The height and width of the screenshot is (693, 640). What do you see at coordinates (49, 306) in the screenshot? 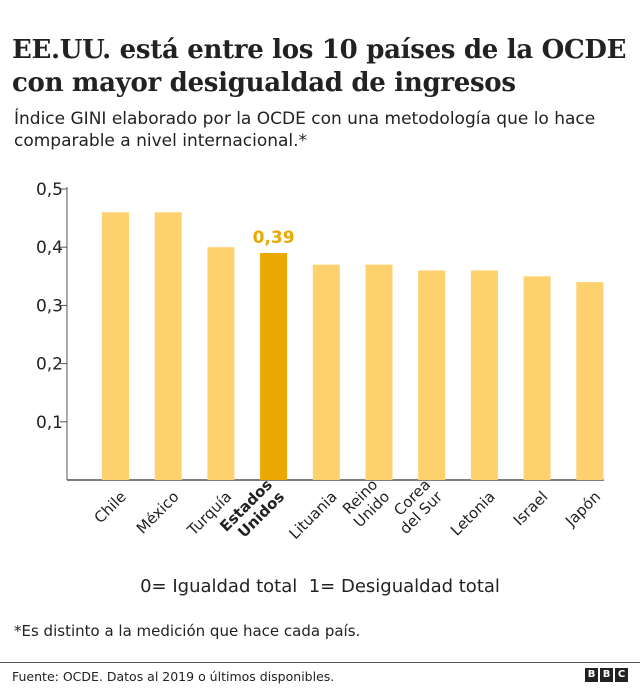
I see `y-tick-label: 0,3` at bounding box center [49, 306].